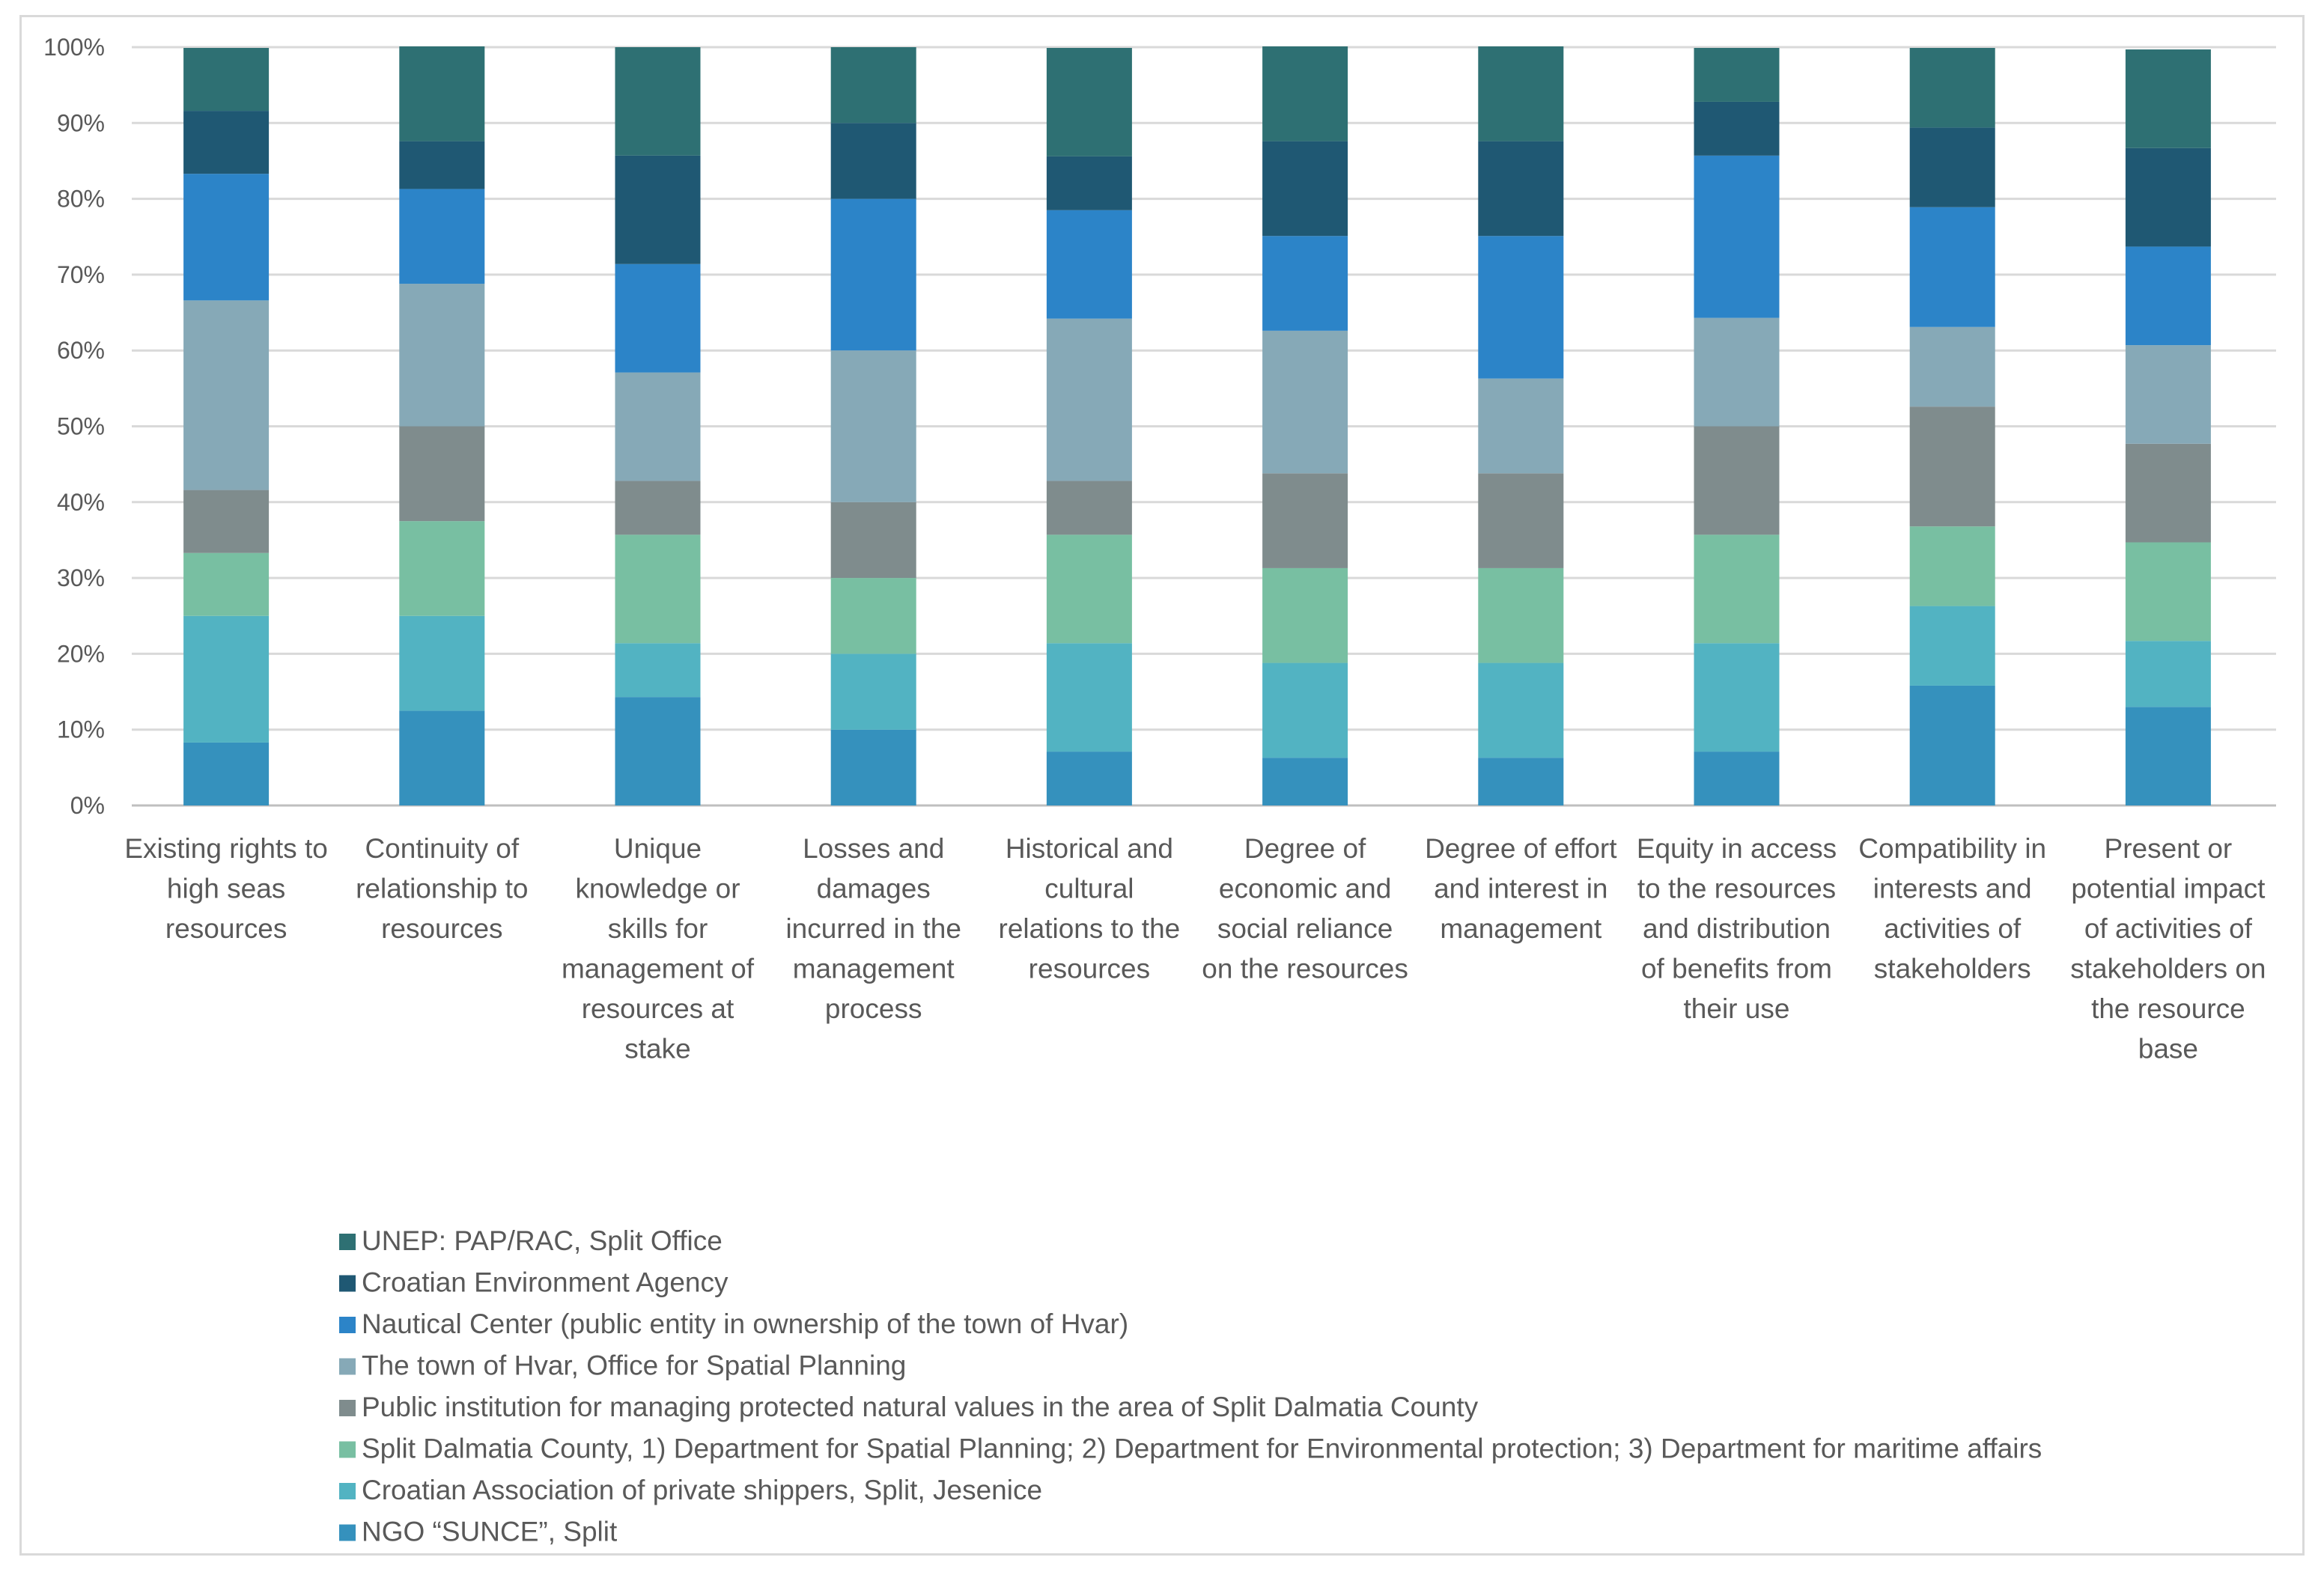 This screenshot has height=1572, width=2324. Describe the element at coordinates (81, 350) in the screenshot. I see `y-tick-label: 60%` at that location.